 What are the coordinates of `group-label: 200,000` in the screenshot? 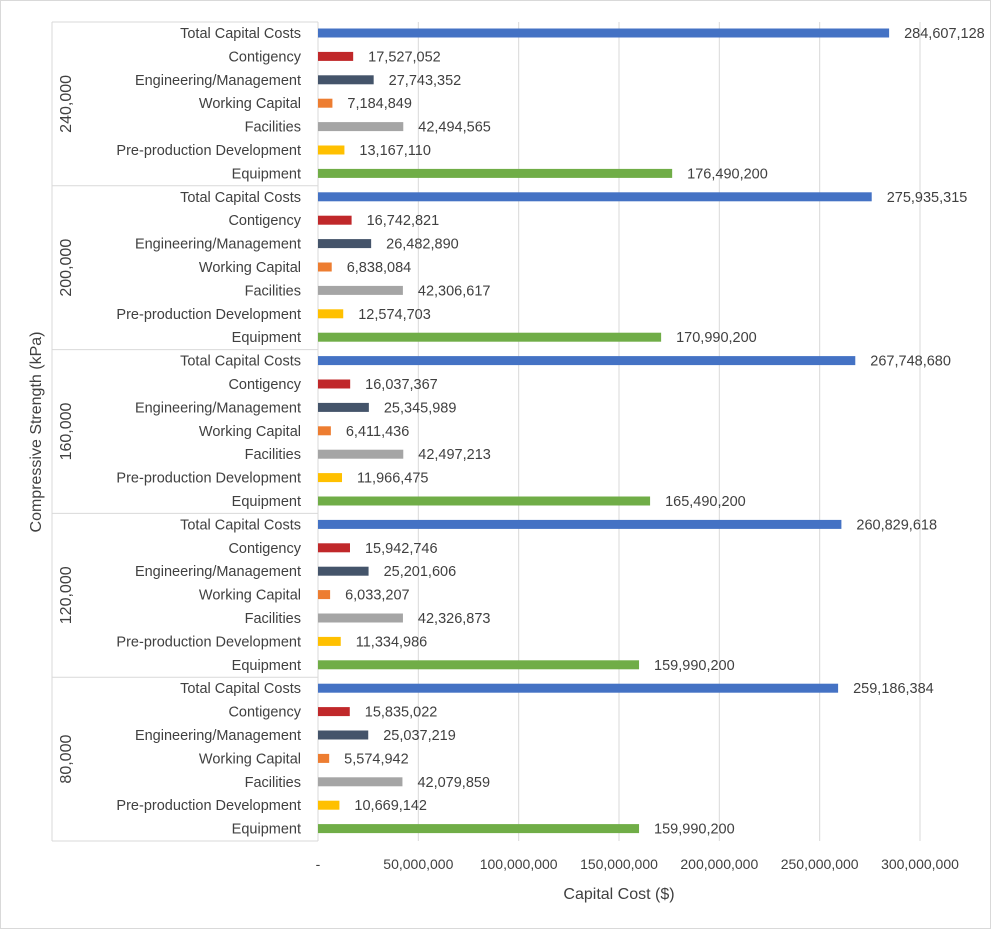 It's located at (66, 268).